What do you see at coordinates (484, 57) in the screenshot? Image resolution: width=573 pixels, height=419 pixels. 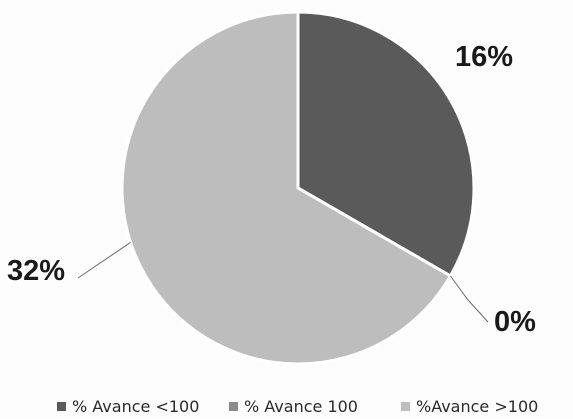 I see `data-label-0: 16%` at bounding box center [484, 57].